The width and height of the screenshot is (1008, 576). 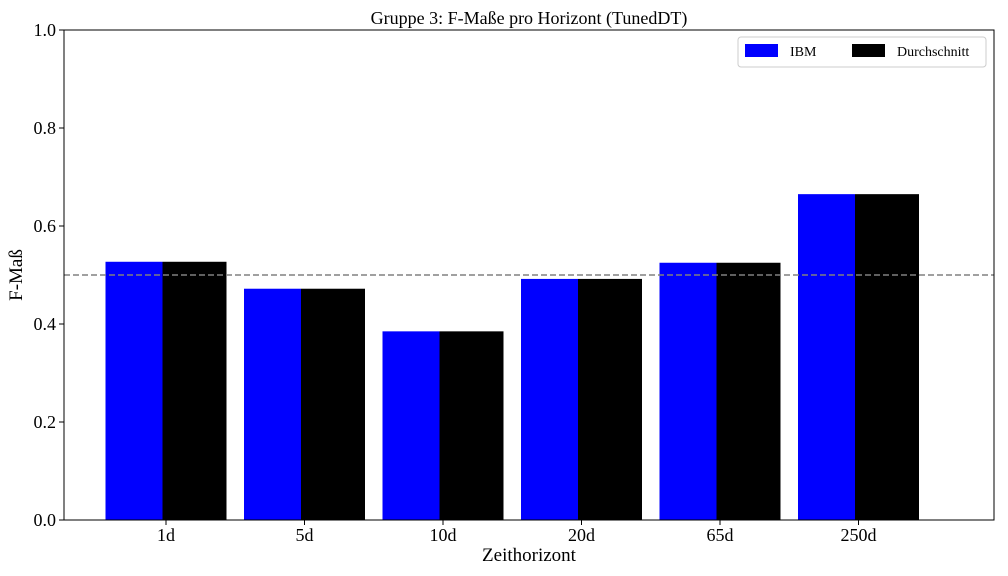 I want to click on y-tick-label: 1.0, so click(x=45, y=30).